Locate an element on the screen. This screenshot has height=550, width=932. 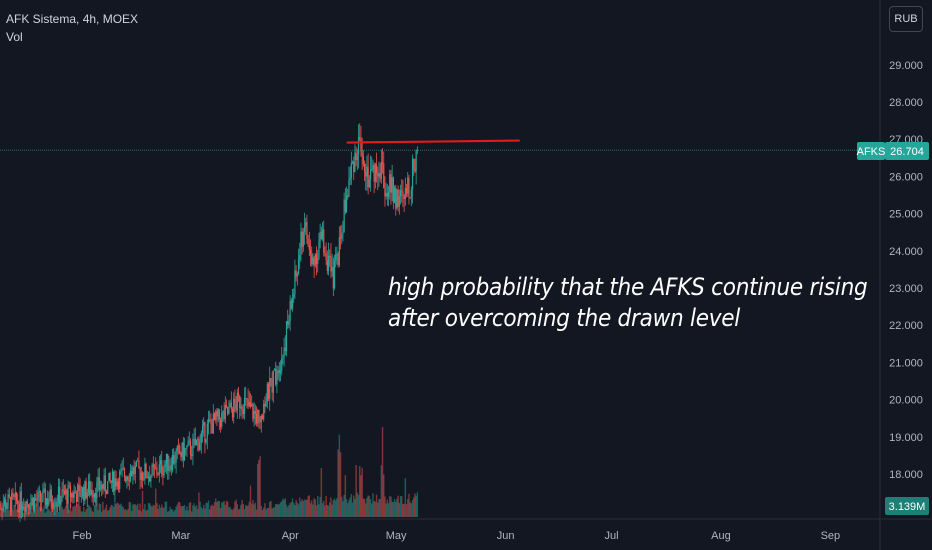
x-tick-label: Apr is located at coordinates (290, 536).